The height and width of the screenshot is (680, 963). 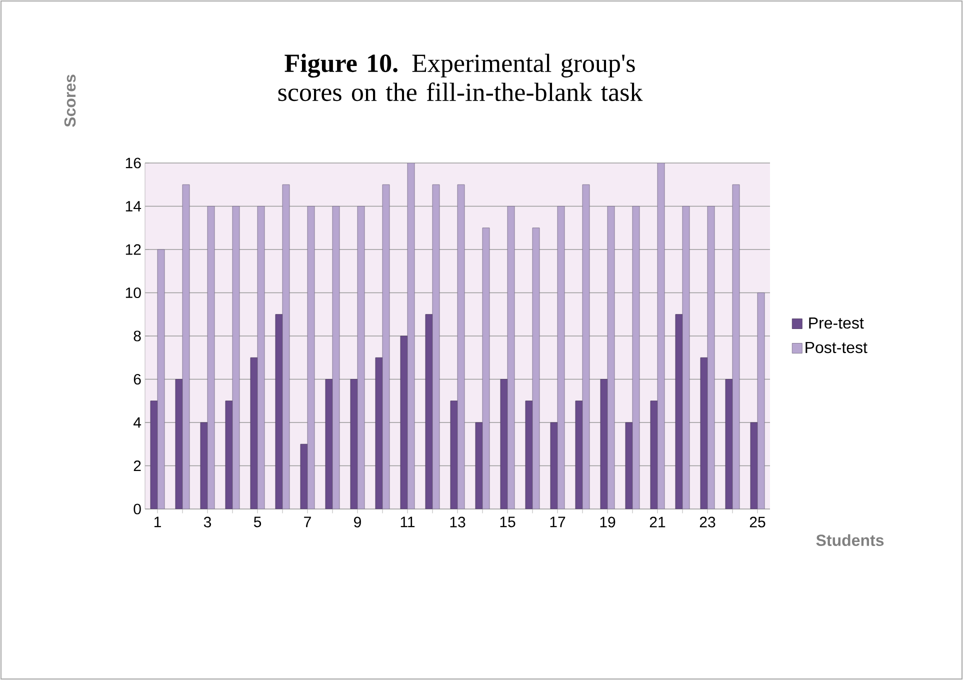 I want to click on x-tick-label: 5, so click(x=258, y=522).